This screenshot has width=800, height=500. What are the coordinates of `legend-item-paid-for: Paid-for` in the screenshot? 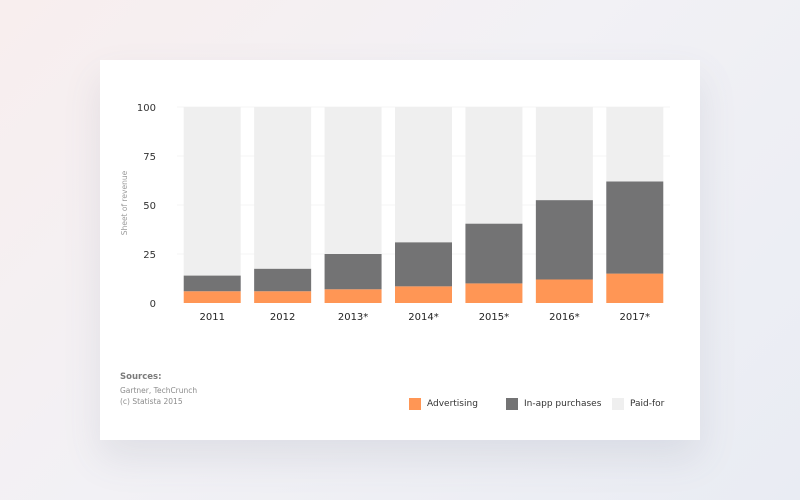 It's located at (638, 404).